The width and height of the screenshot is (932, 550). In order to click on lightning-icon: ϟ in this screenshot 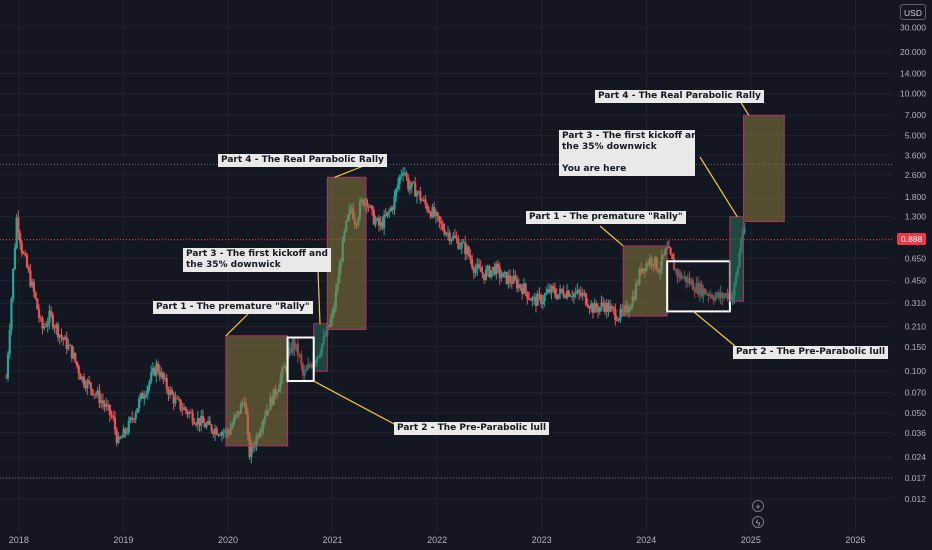, I will do `click(758, 522)`.